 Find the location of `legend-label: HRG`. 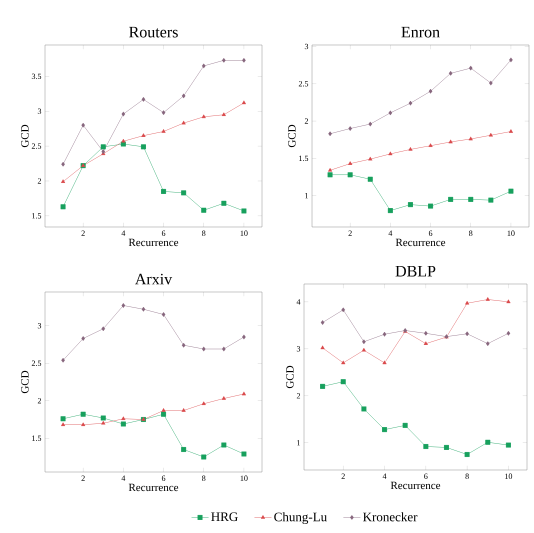

legend-label: HRG is located at coordinates (224, 517).